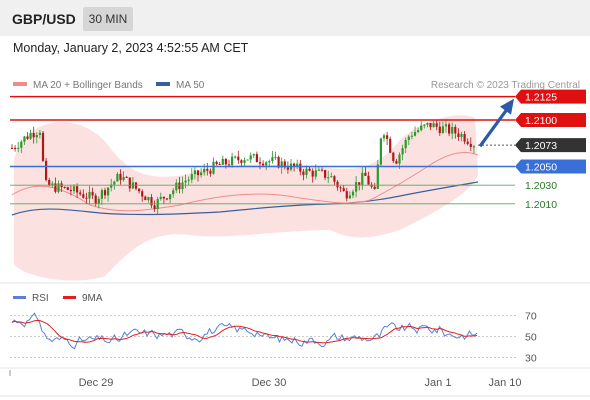 This screenshot has height=400, width=590. I want to click on level-label-1-2100: 1.2100, so click(541, 121).